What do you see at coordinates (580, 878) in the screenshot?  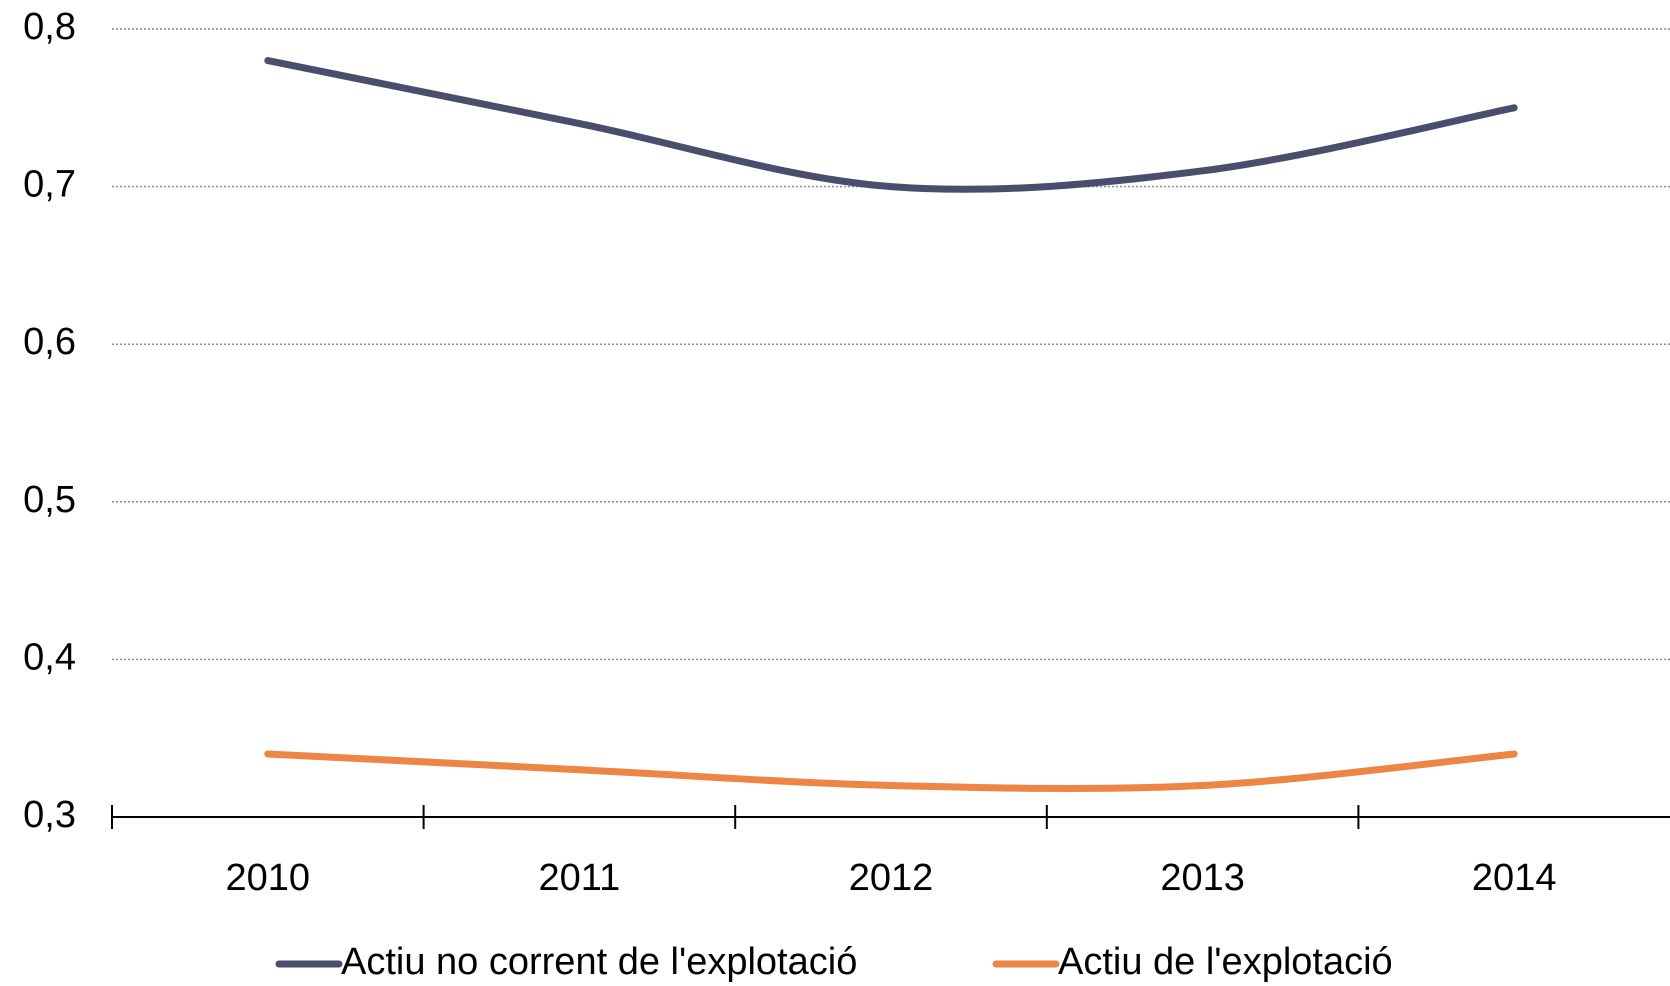 I see `x-tick-label: 2011` at bounding box center [580, 878].